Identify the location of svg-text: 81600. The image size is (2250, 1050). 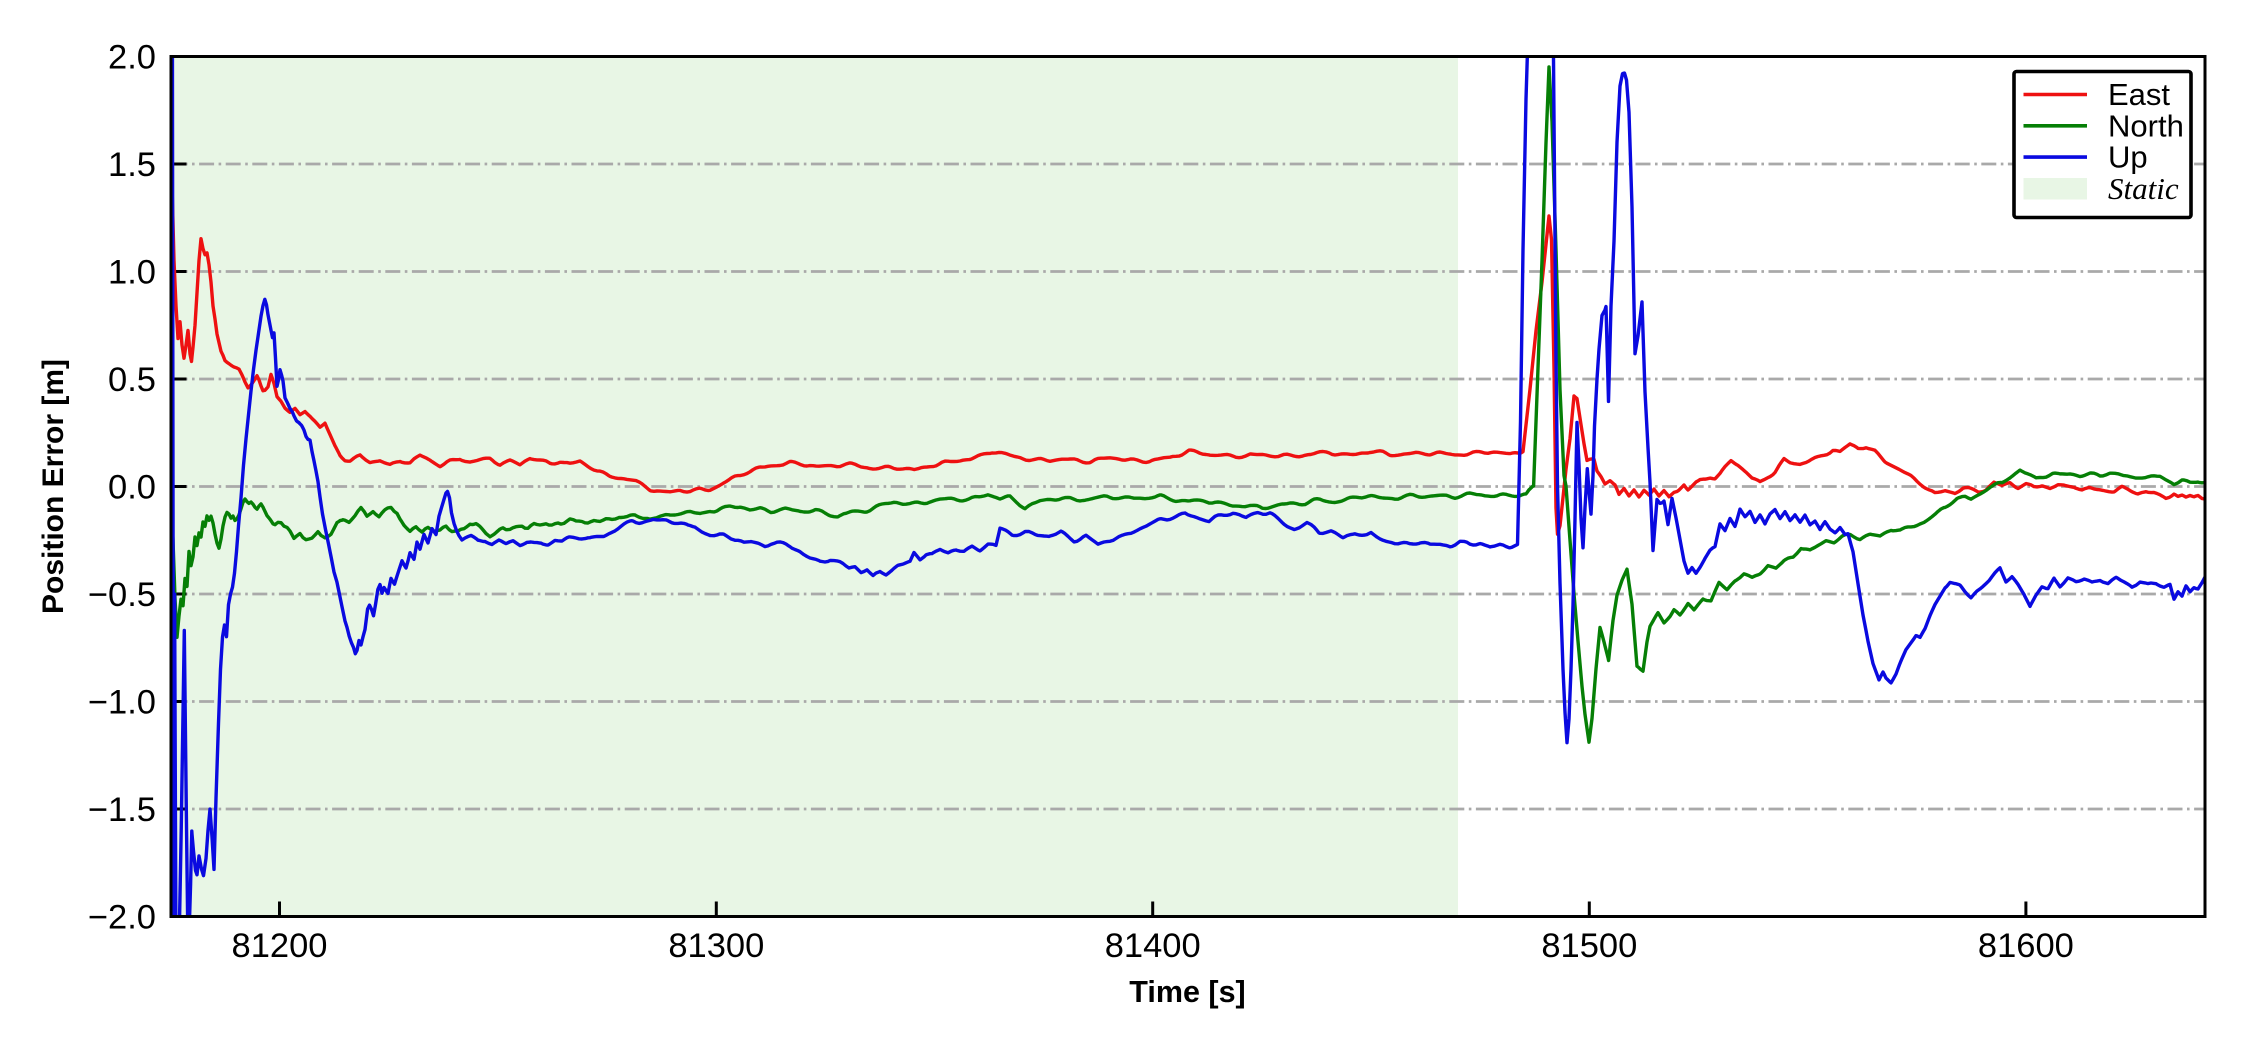
(2026, 946).